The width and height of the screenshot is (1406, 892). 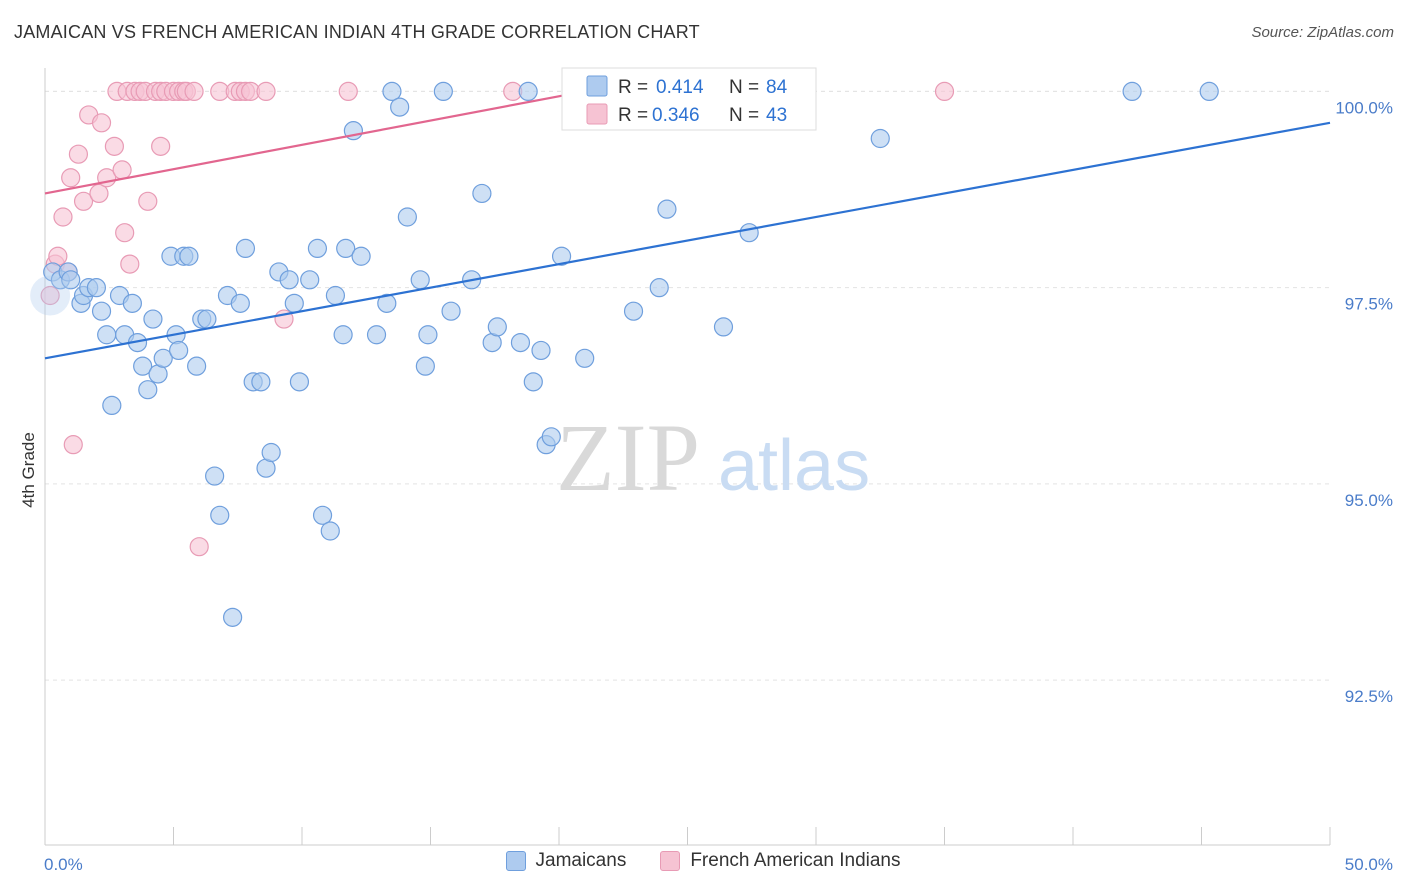 I want to click on y-axis-label: 4th Grade, so click(x=28, y=470).